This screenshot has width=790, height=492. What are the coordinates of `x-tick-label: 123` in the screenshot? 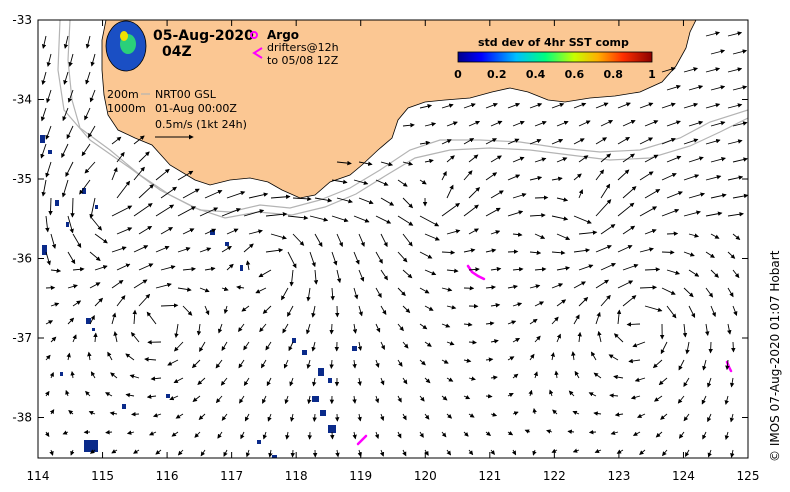 It's located at (618, 476).